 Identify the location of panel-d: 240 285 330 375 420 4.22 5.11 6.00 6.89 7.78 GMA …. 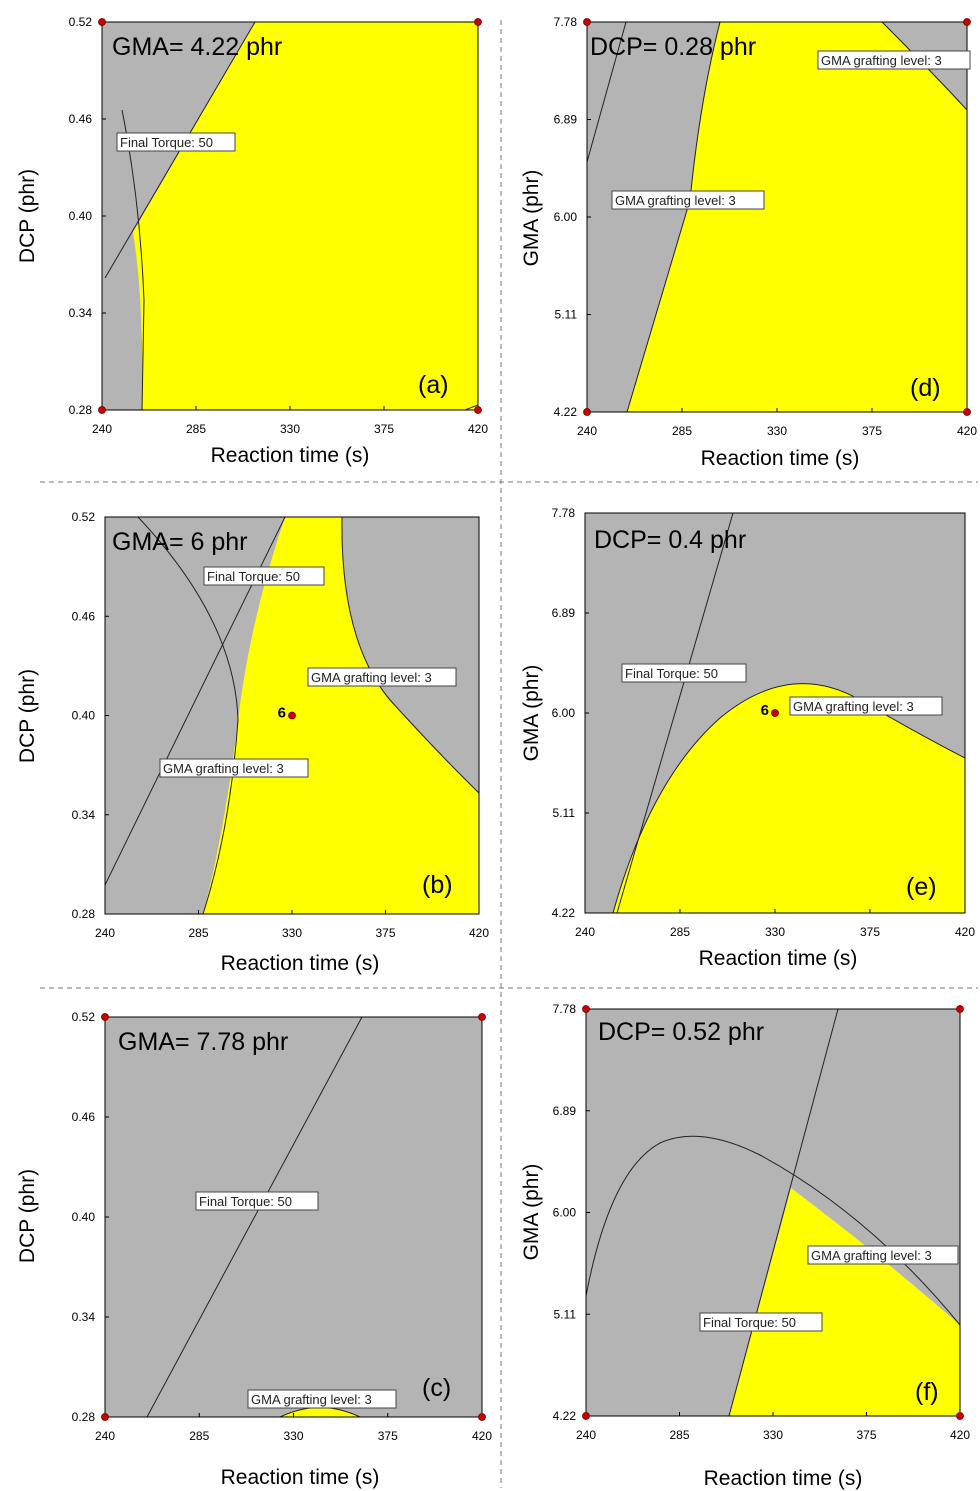
(748, 242).